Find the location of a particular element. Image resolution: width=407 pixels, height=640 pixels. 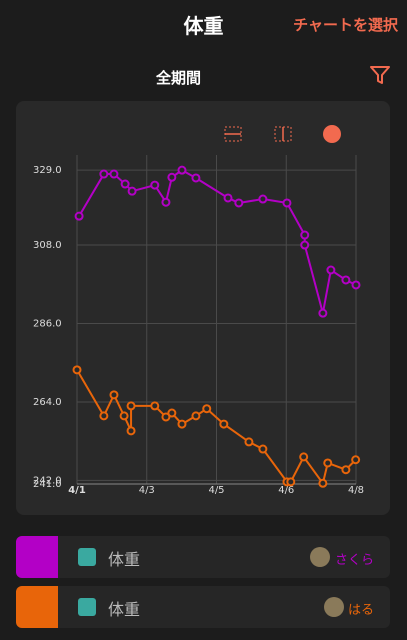

y-tick-label: 242.0 is located at coordinates (47, 480).